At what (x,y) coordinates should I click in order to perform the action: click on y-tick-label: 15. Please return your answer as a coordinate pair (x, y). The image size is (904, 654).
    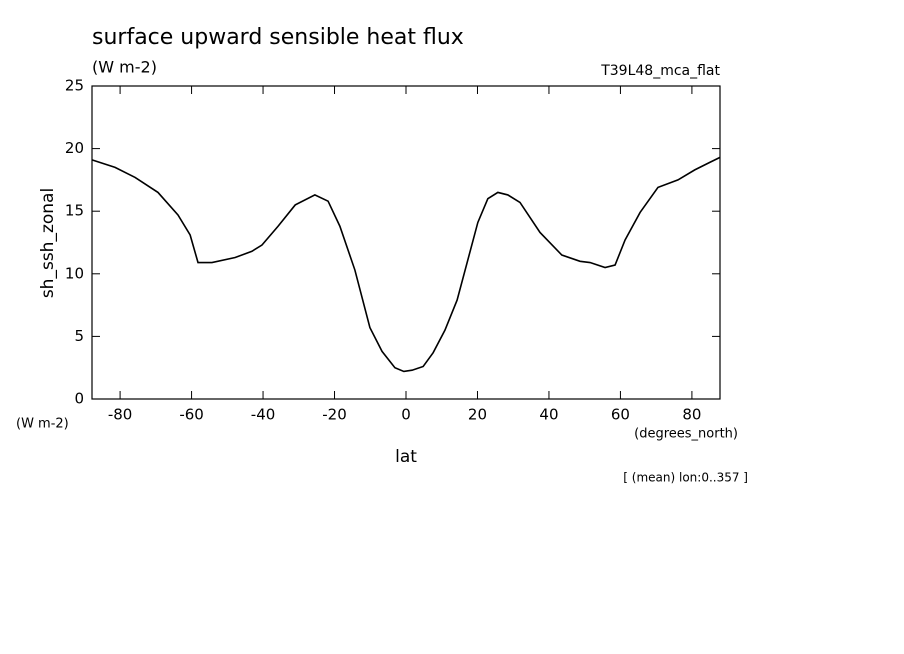
    Looking at the image, I should click on (74, 211).